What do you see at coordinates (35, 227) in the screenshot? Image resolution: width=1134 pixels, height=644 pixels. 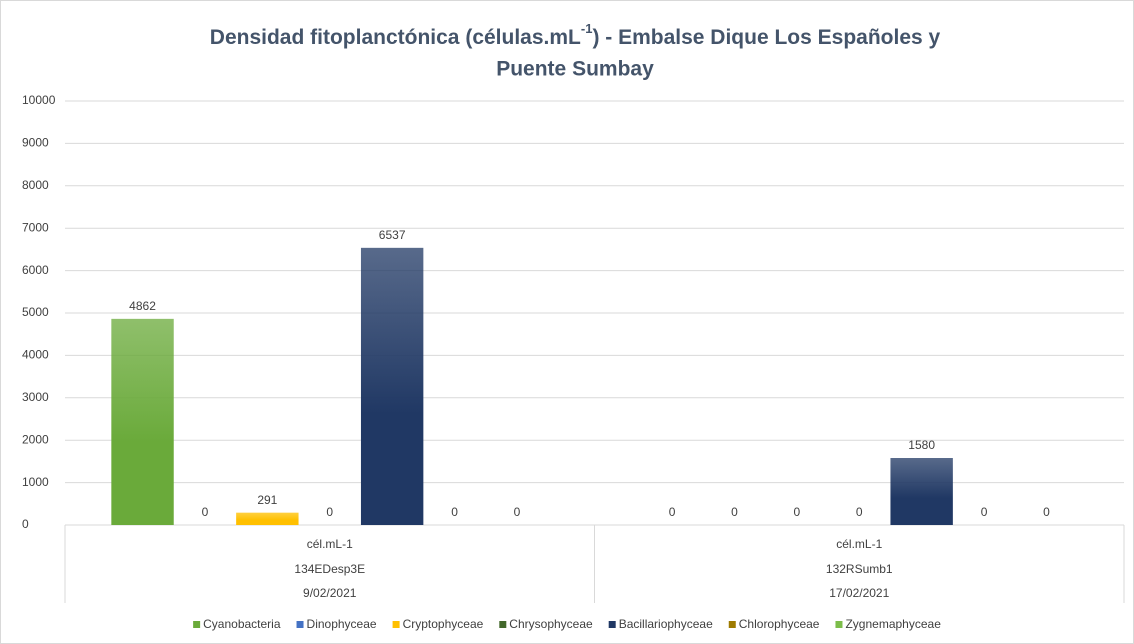 I see `y-tick-label: 7000` at bounding box center [35, 227].